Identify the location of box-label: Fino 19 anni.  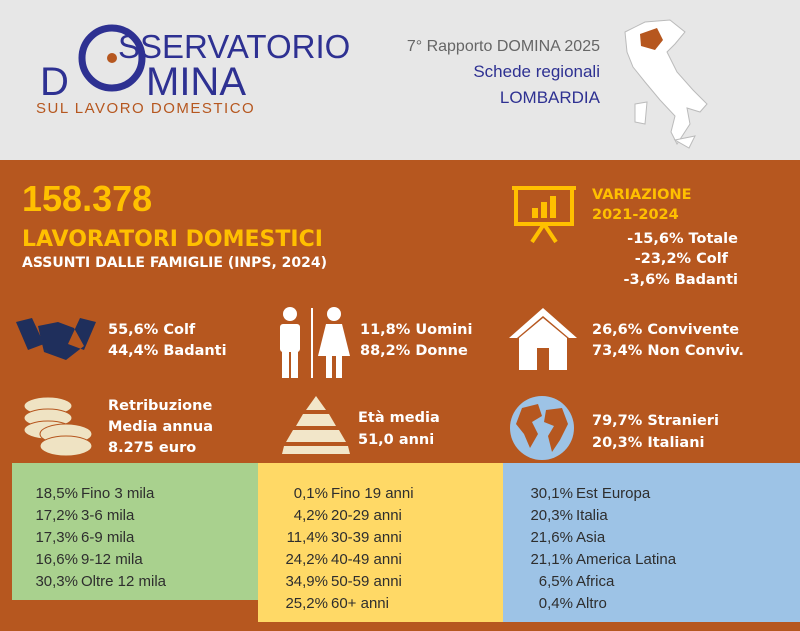
(372, 493).